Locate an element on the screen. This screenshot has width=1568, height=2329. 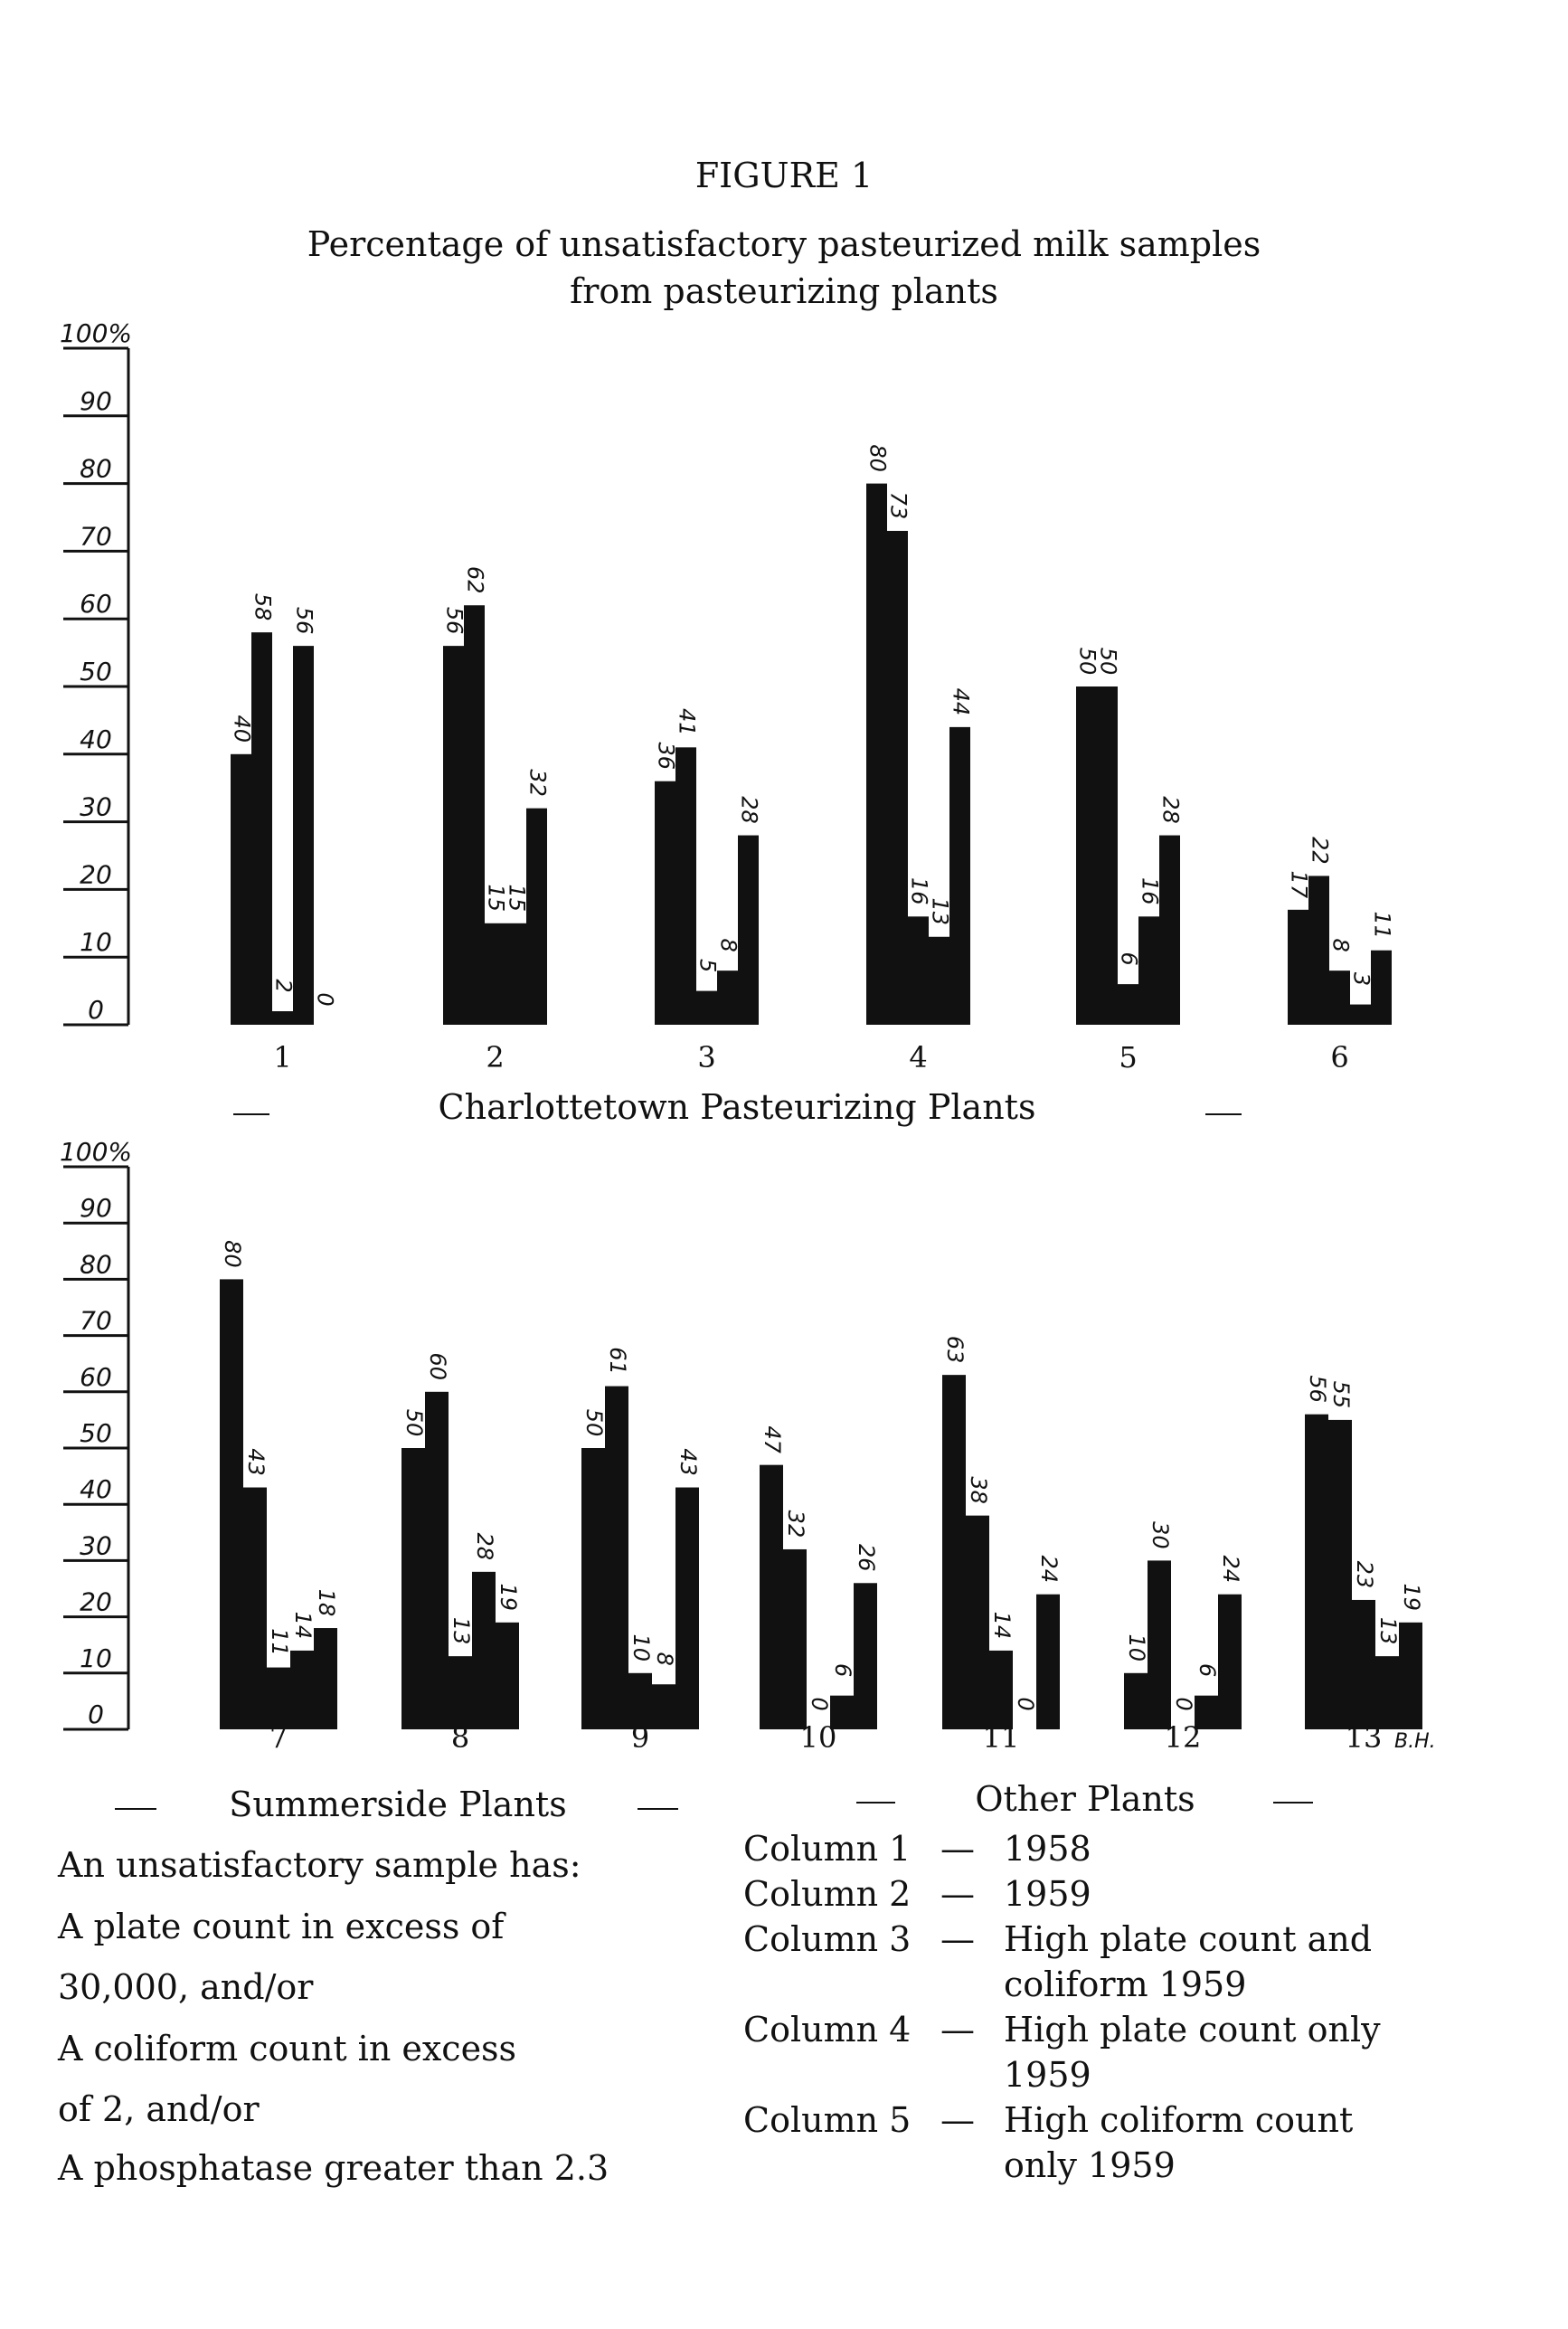
legend-column: Column 1 is located at coordinates (827, 1849).